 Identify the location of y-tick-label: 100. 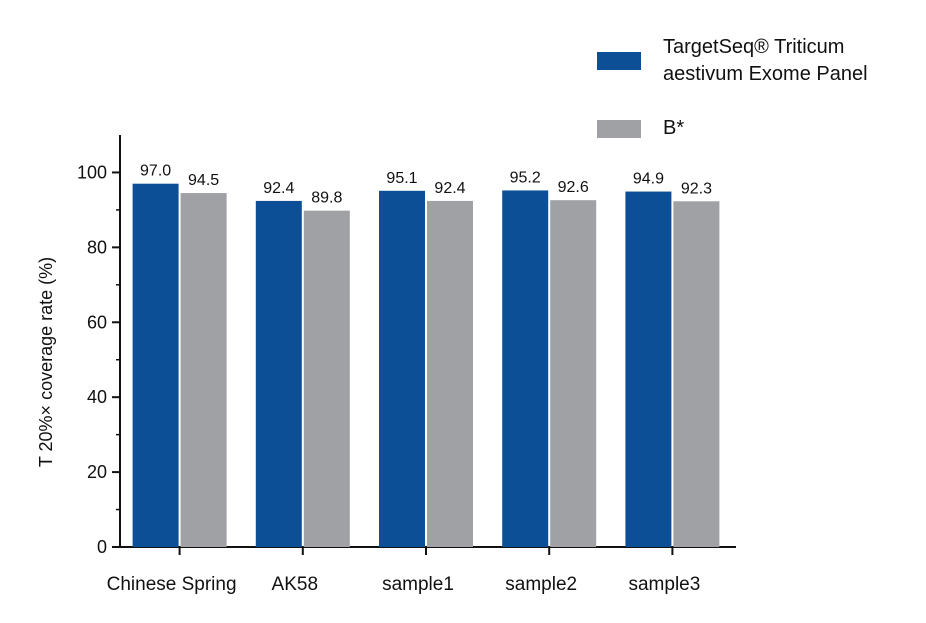
(92, 172).